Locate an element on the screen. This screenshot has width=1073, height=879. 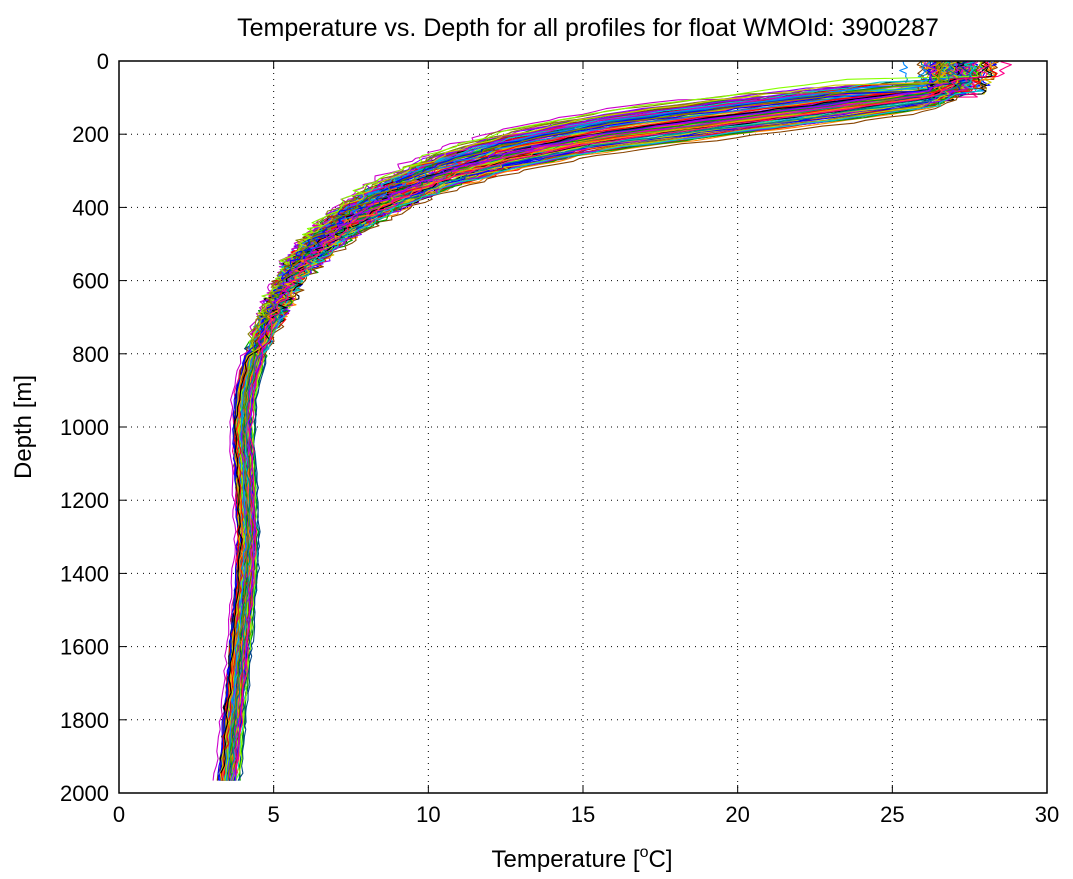
x-axis-title-suffix: C] is located at coordinates (660, 859).